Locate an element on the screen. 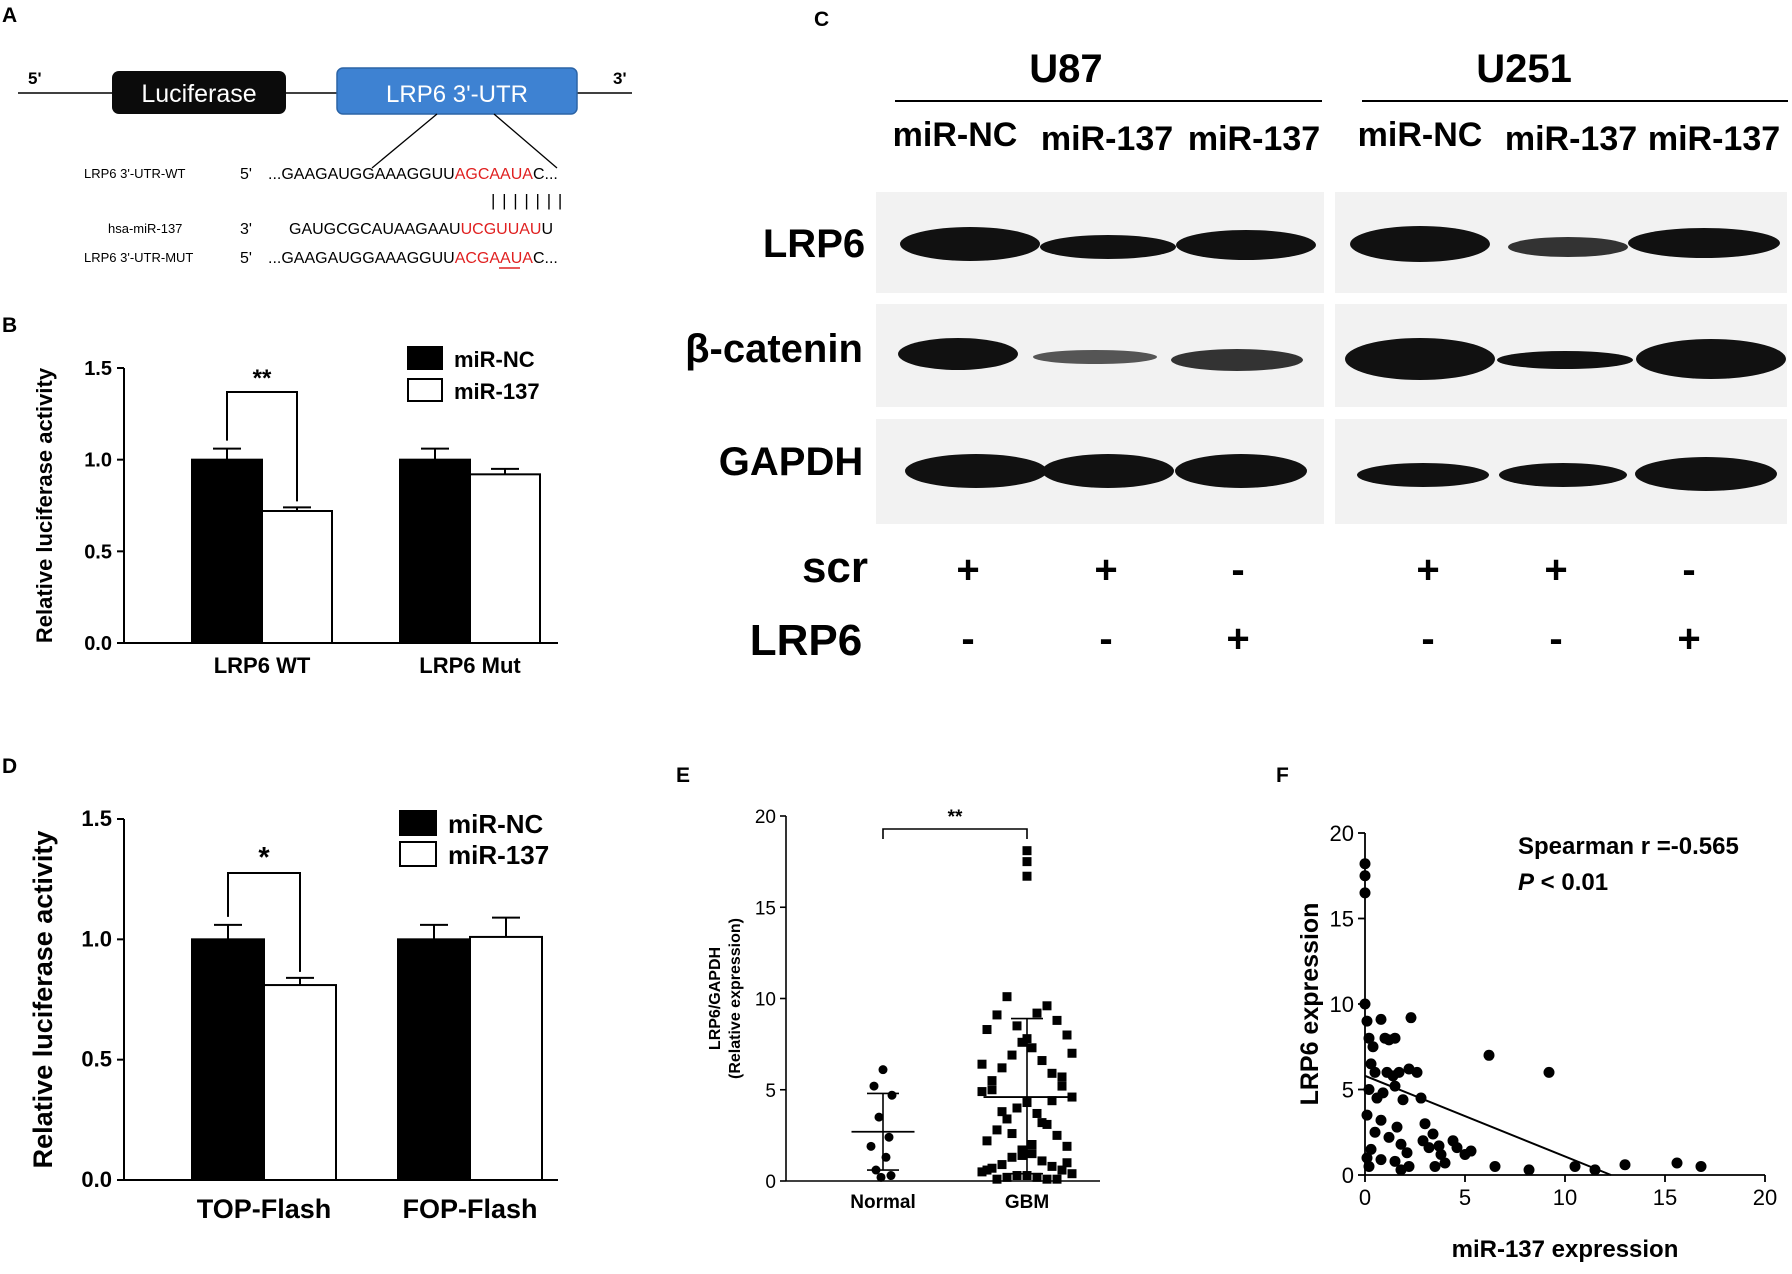  scr-sign: - is located at coordinates (1237, 570).